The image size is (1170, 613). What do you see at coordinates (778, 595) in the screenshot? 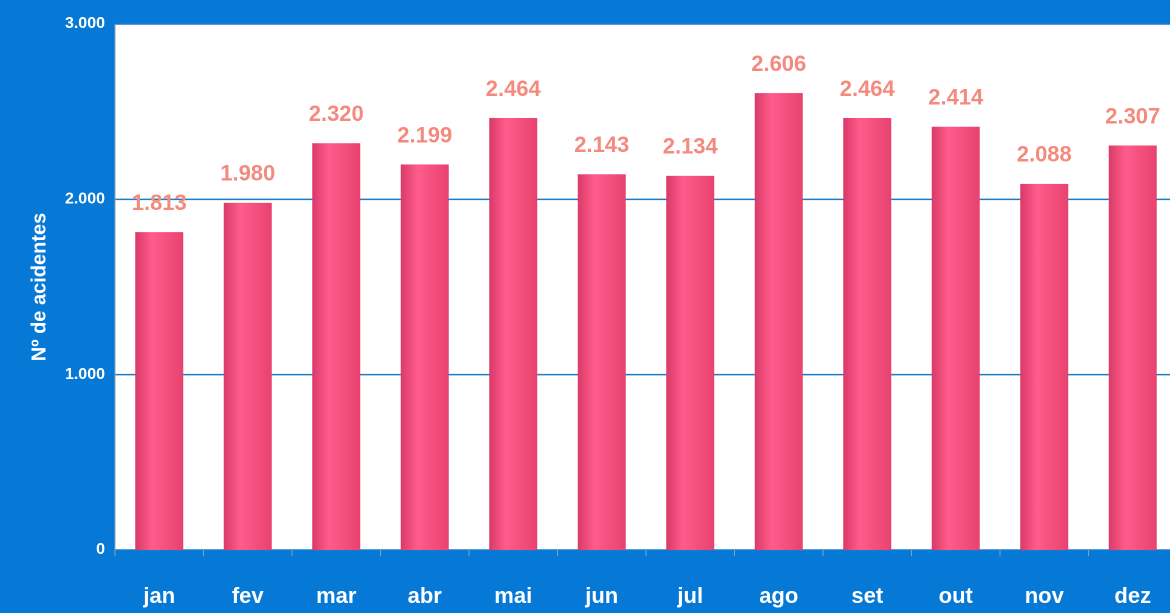
I see `x-tick-label: ago` at bounding box center [778, 595].